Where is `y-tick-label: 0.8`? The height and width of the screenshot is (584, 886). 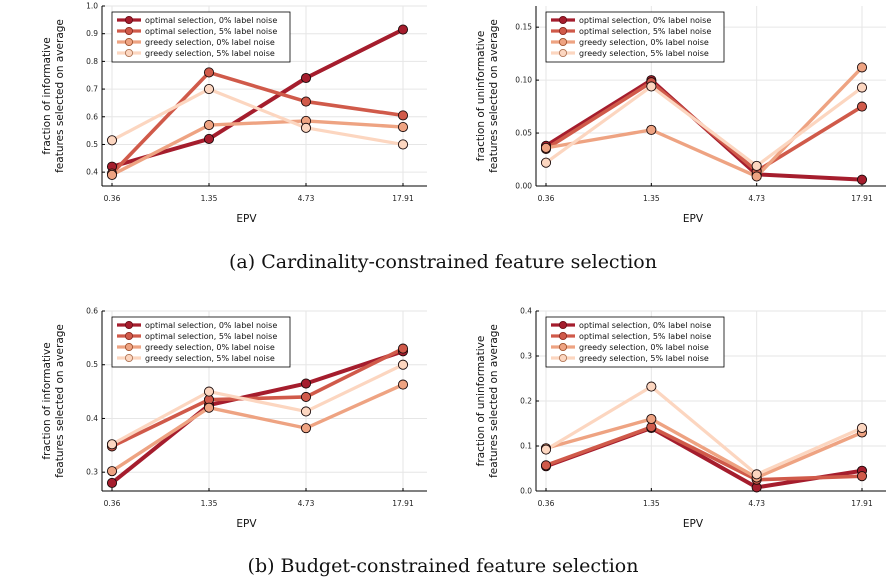
y-tick-label: 0.8 is located at coordinates (92, 61).